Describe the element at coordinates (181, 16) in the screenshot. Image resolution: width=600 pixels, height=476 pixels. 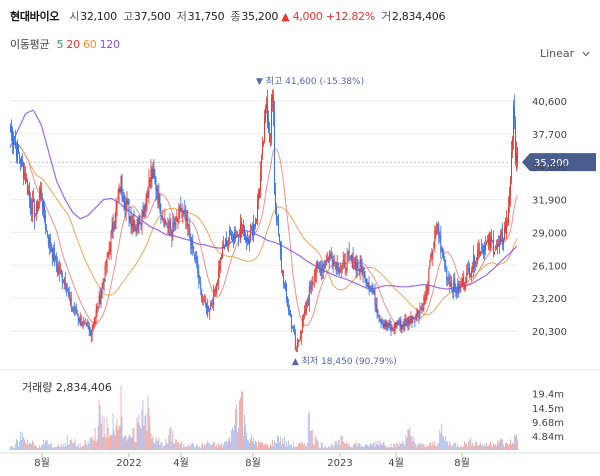
I see `low-label: 저` at that location.